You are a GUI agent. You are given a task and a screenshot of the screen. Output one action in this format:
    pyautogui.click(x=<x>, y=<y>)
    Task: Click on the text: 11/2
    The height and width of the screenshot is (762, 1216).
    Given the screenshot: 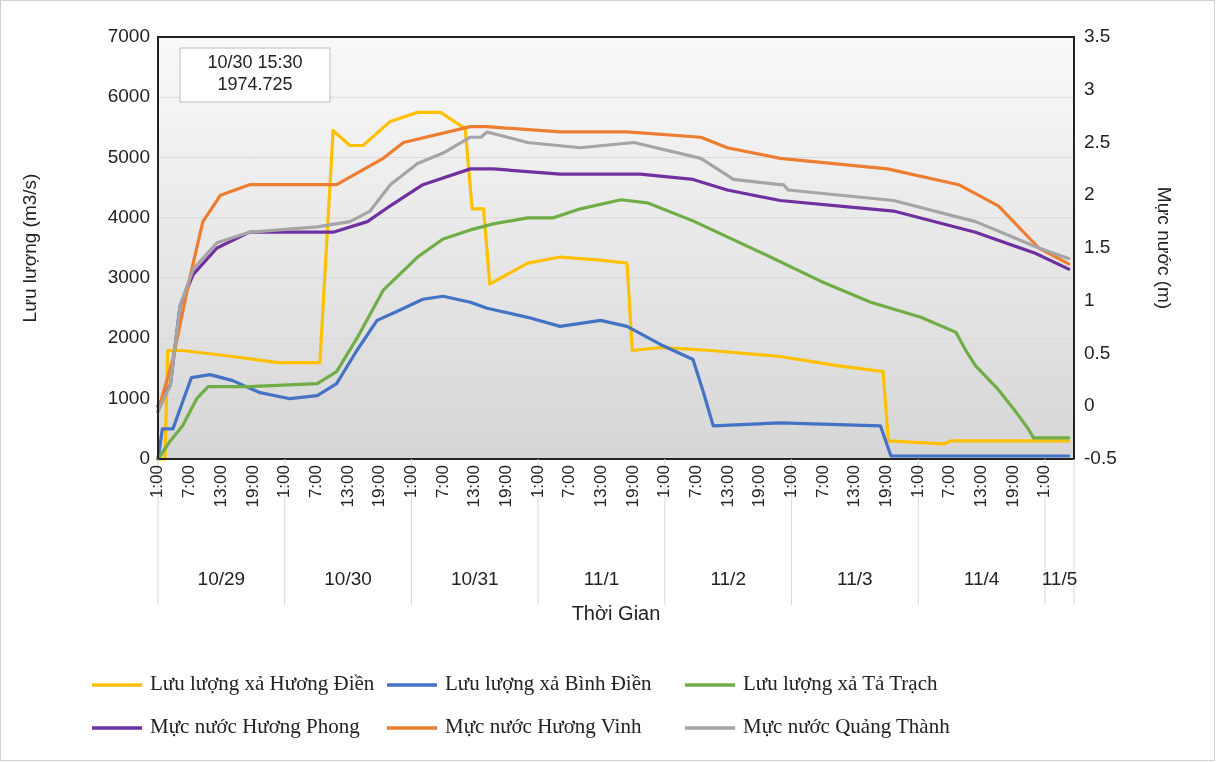 What is the action you would take?
    pyautogui.click(x=728, y=578)
    